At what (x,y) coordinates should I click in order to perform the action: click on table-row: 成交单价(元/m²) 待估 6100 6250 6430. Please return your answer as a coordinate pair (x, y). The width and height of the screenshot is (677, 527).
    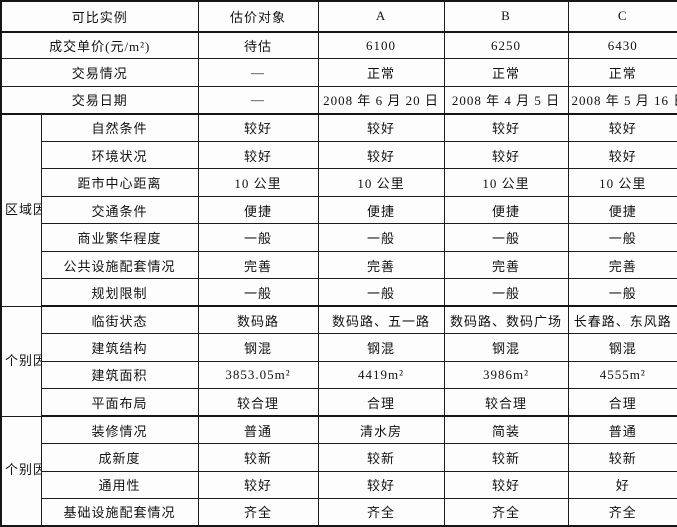
    Looking at the image, I should click on (338, 45).